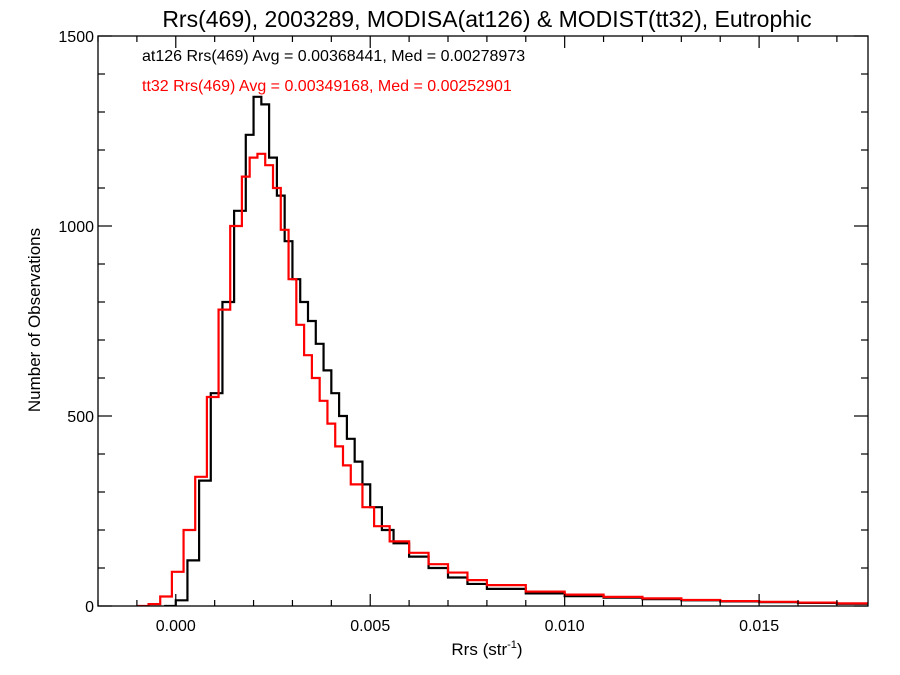 The image size is (900, 675). What do you see at coordinates (176, 626) in the screenshot?
I see `x-tick-label: 0.000` at bounding box center [176, 626].